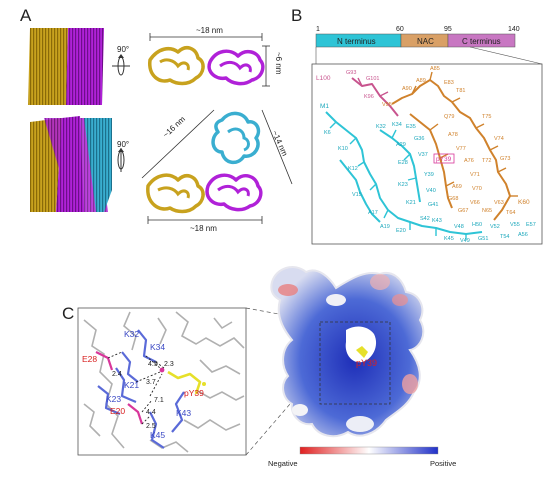 This screenshot has width=554, height=477. What do you see at coordinates (457, 187) in the screenshot?
I see `res-A69: A69` at bounding box center [457, 187].